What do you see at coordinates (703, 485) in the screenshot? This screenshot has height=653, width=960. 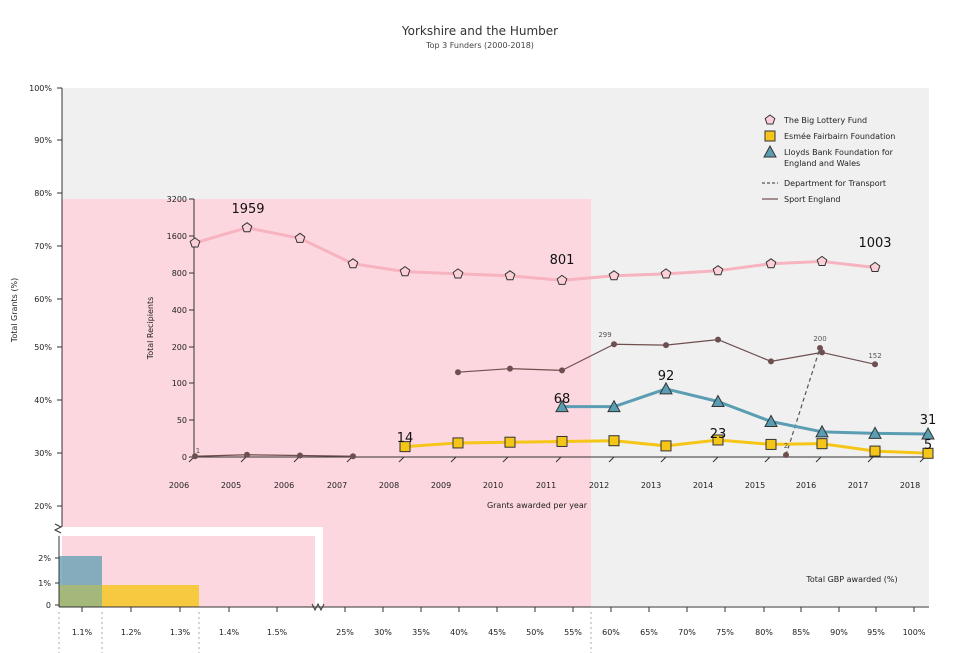 I see `inner-x-tick-label: 2014` at bounding box center [703, 485].